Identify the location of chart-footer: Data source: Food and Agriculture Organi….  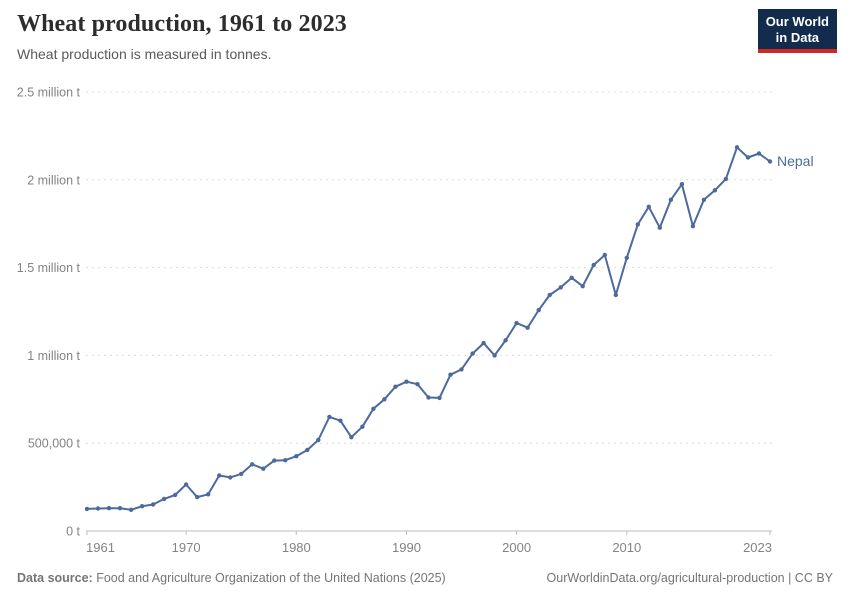
(425, 579).